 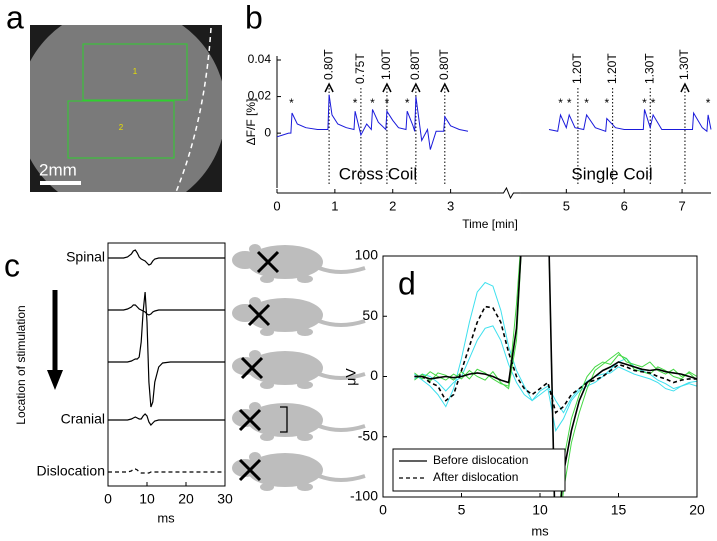 I want to click on row-label: Dislocation, so click(x=71, y=471).